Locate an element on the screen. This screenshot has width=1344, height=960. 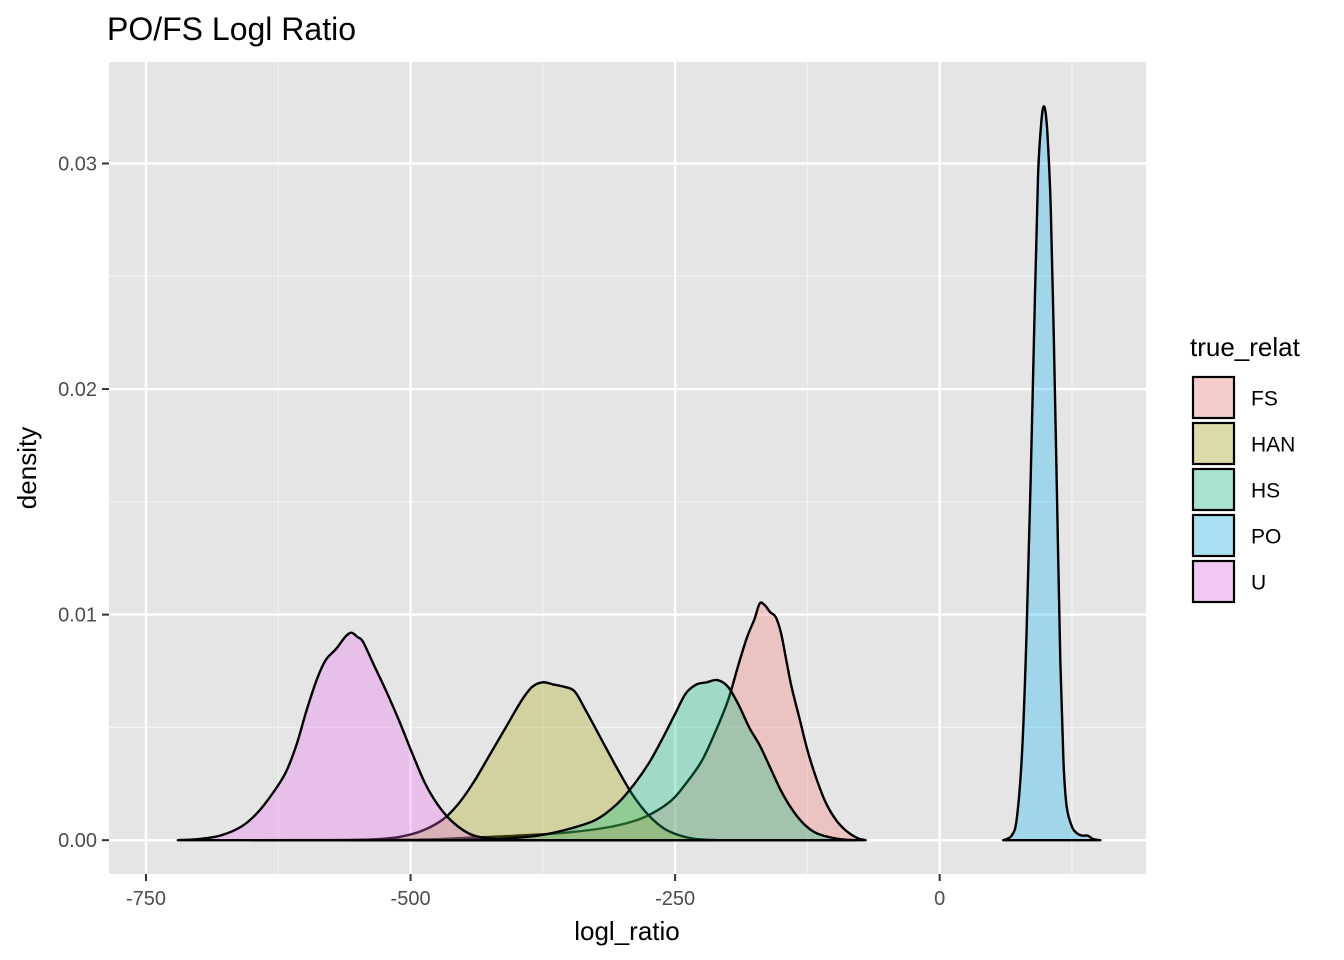
legend-swatch-han is located at coordinates (1213, 443).